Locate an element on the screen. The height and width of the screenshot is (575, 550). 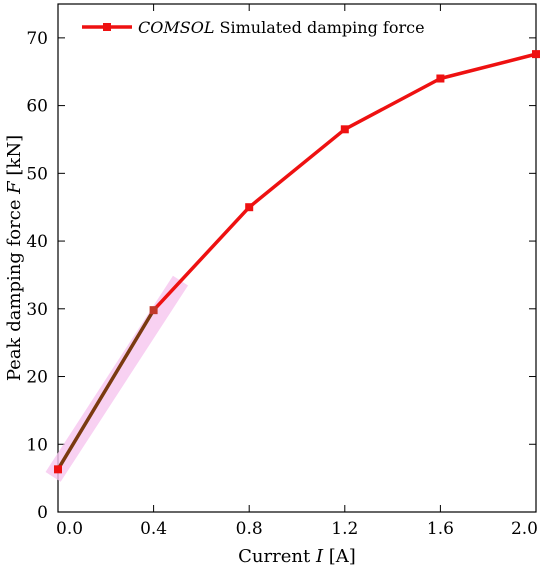
x-tick-label: 0.8 is located at coordinates (249, 529).